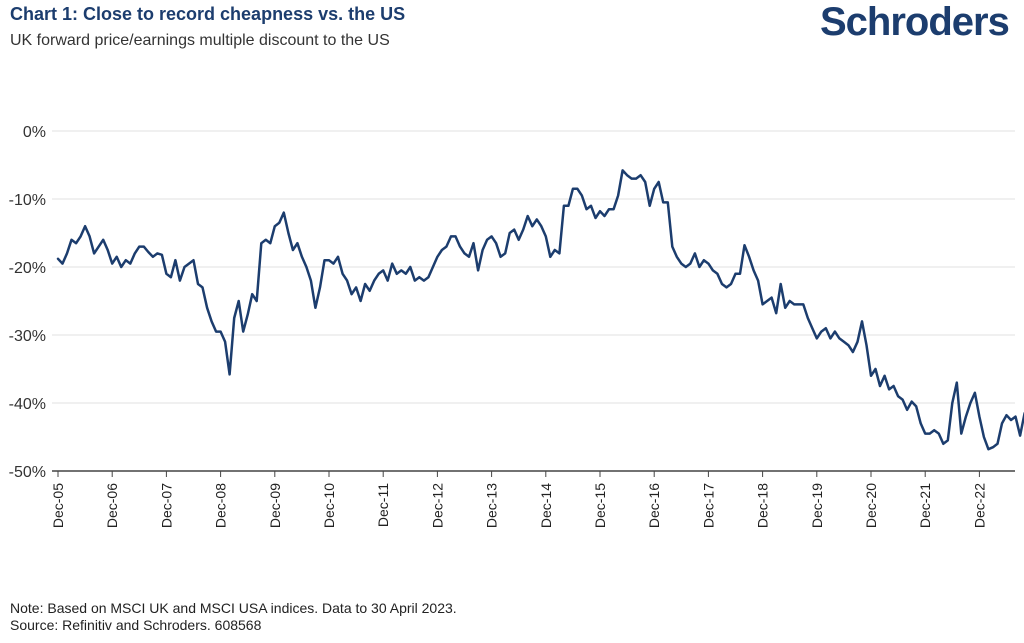 The height and width of the screenshot is (643, 1024). I want to click on x-tick-label: Dec-05, so click(58, 505).